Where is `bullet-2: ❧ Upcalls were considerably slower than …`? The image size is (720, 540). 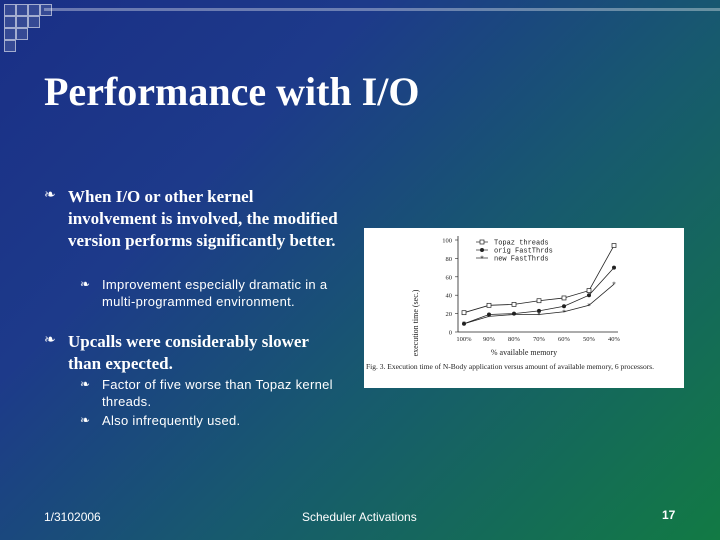 bullet-2: ❧ Upcalls were considerably slower than … is located at coordinates (194, 353).